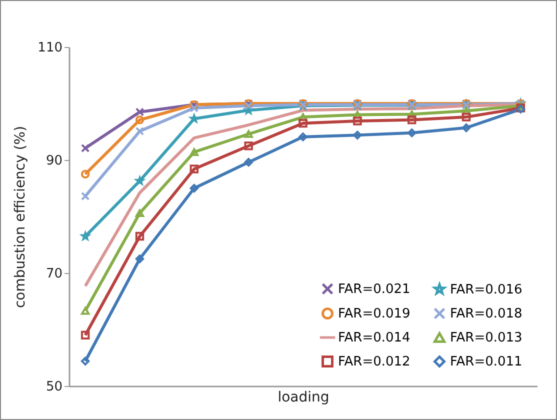 The width and height of the screenshot is (557, 420). I want to click on y-tick-label: 110, so click(50, 48).